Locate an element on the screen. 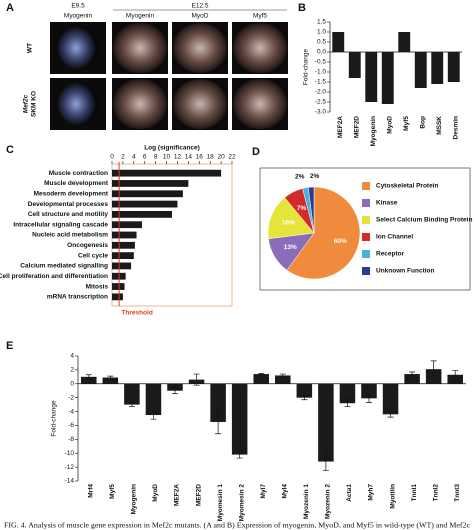  stage-label: E12.5 is located at coordinates (200, 6).